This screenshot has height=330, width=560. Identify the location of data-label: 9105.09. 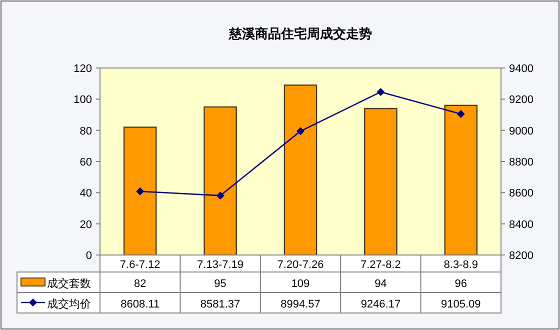
(461, 304).